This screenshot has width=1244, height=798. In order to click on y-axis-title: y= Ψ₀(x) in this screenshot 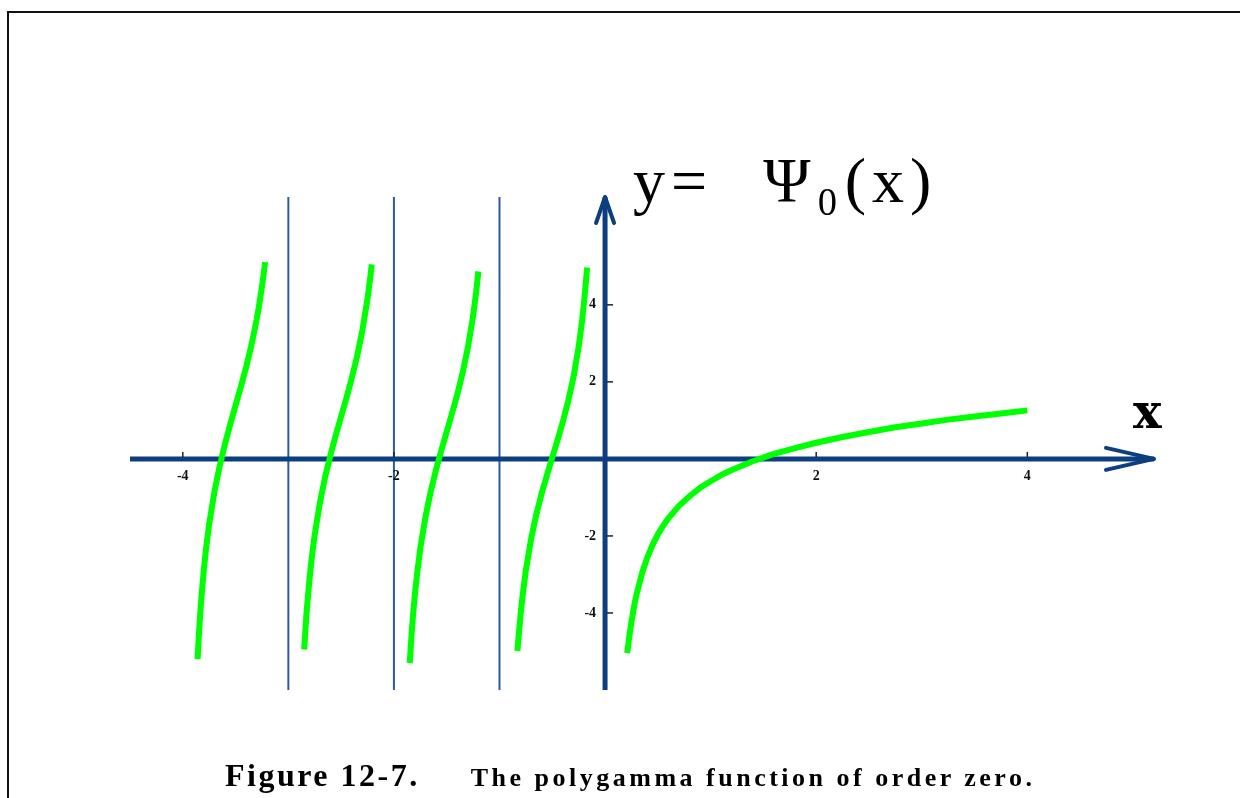, I will do `click(785, 180)`.